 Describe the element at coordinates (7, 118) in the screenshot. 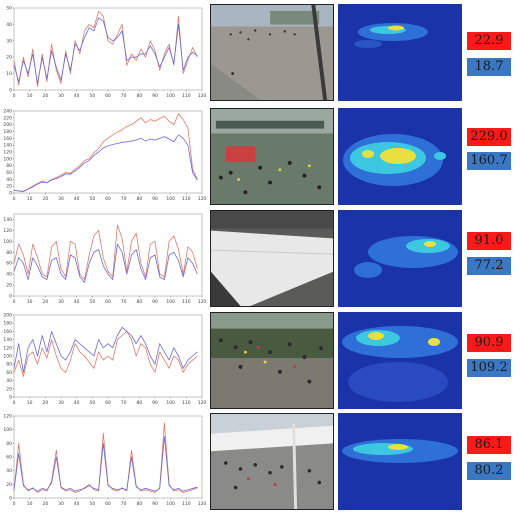

I see `y-tick-label: 220` at that location.